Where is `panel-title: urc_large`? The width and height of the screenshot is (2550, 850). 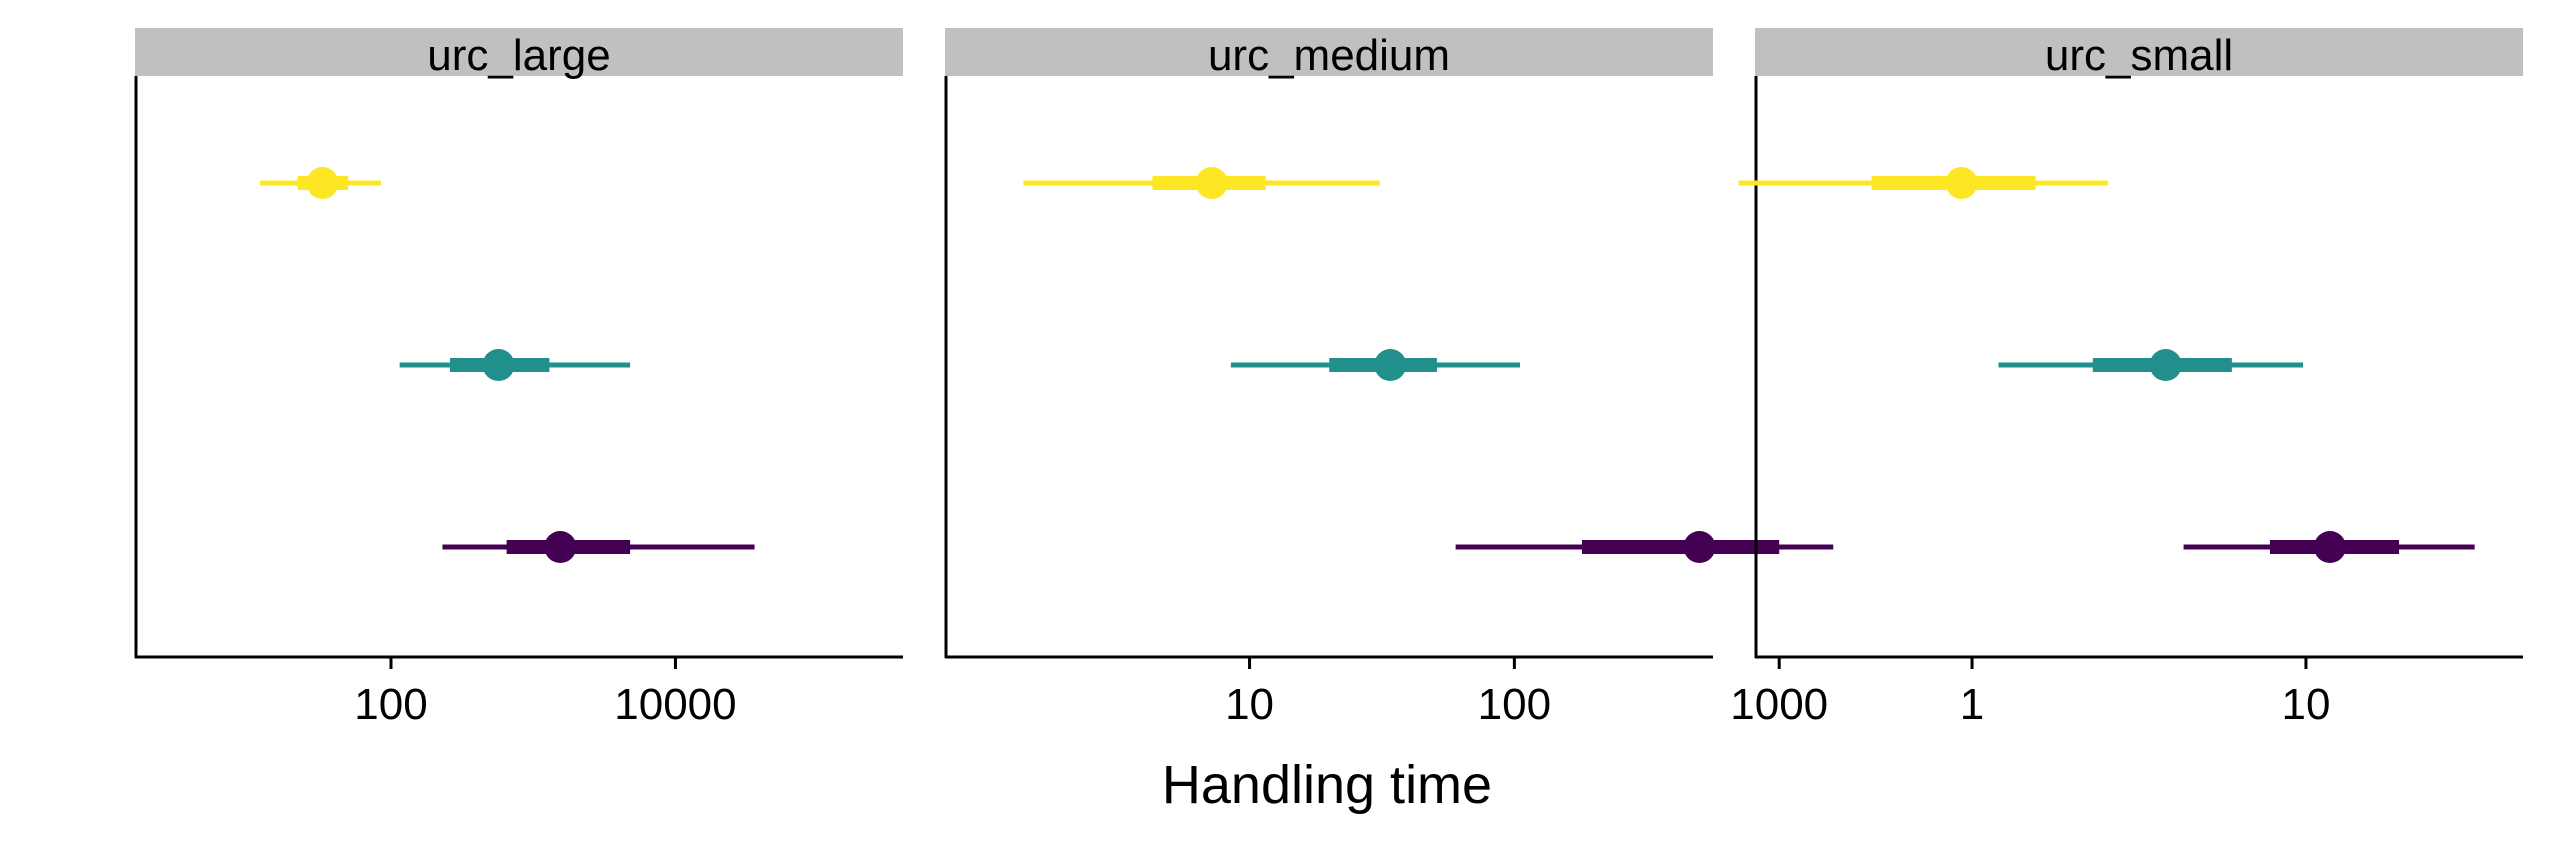 panel-title: urc_large is located at coordinates (518, 55).